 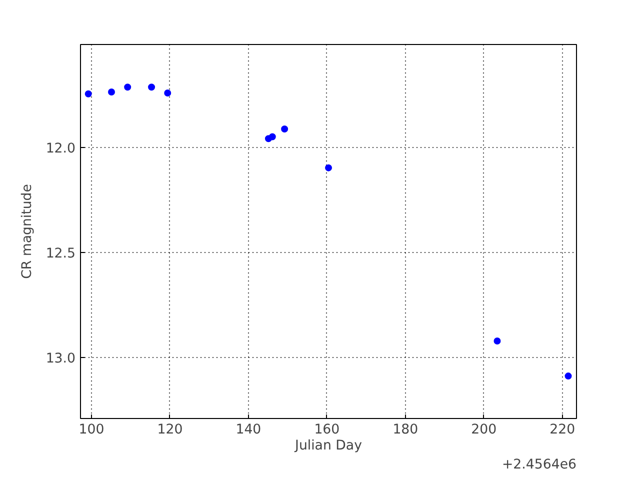 I want to click on y-tick-label: 13.0, so click(x=61, y=359).